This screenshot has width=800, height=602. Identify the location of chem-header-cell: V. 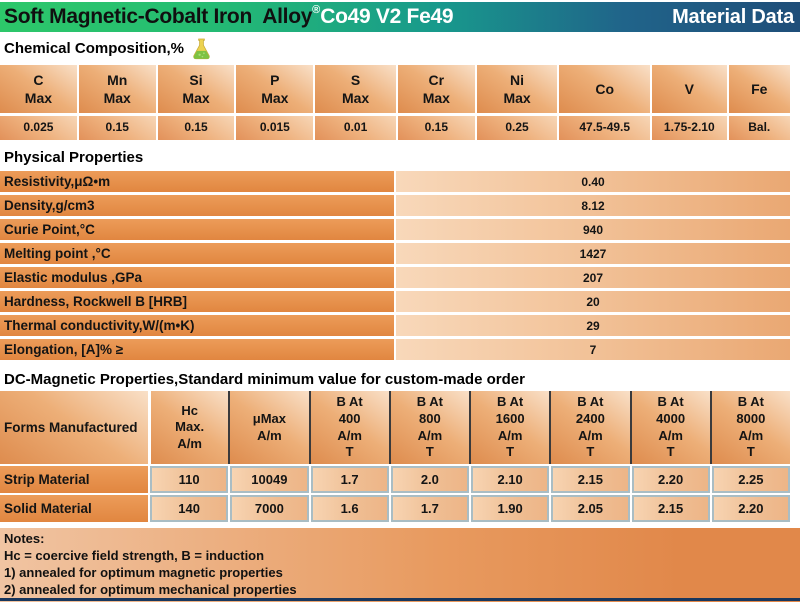
(689, 89).